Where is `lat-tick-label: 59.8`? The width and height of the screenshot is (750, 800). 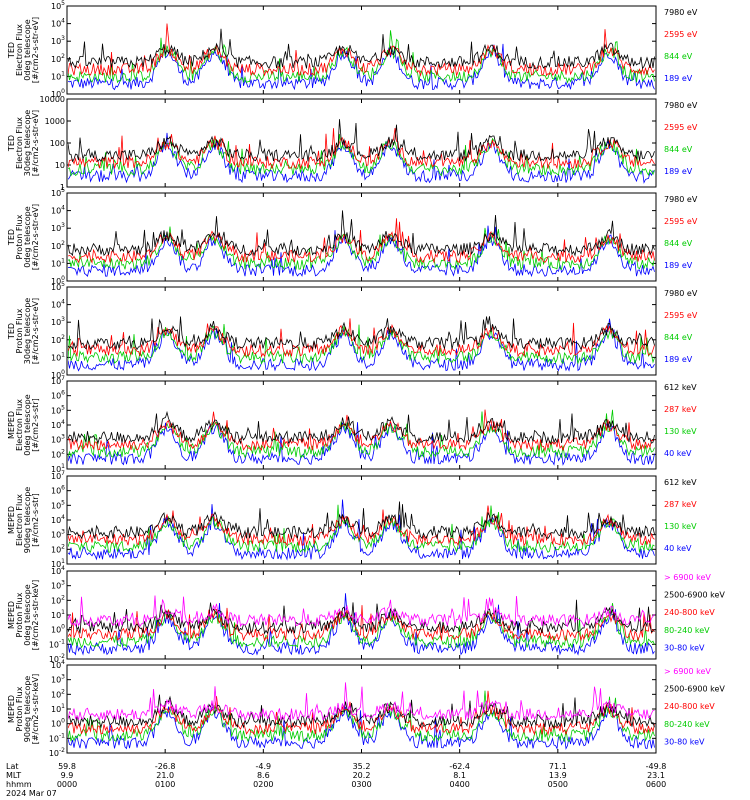 lat-tick-label: 59.8 is located at coordinates (67, 766).